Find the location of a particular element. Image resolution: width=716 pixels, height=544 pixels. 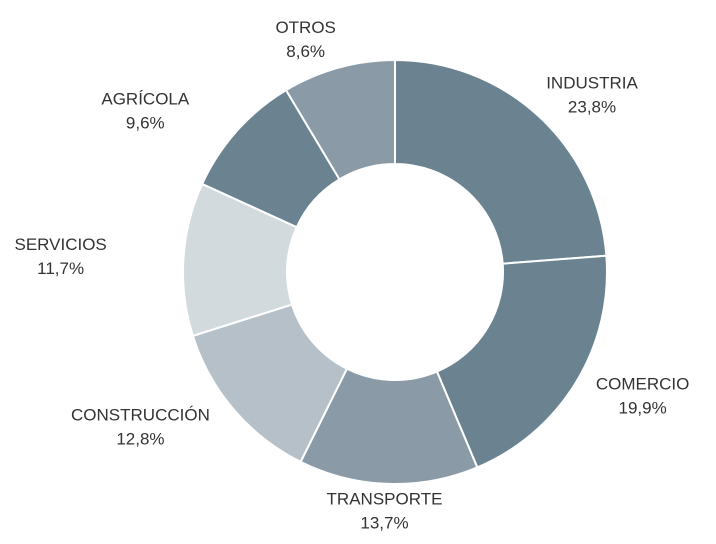

slice-value: 8,6% is located at coordinates (305, 51).